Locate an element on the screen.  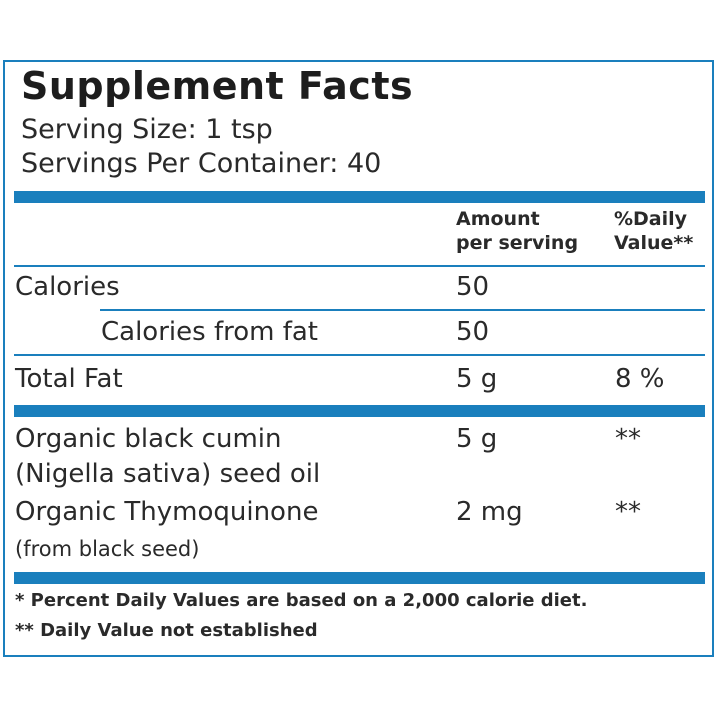
daily-value-column-header: %Daily Value** is located at coordinates (653, 231).